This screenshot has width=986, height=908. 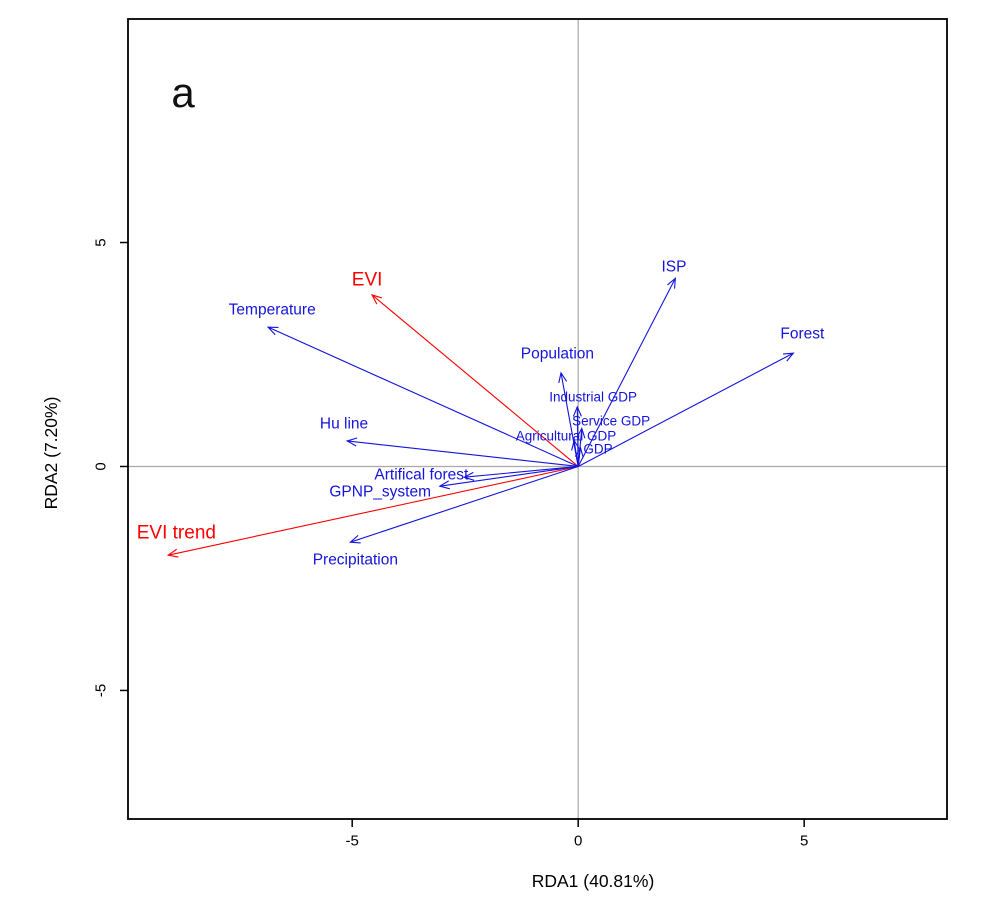 What do you see at coordinates (520, 473) in the screenshot?
I see `arrow-artifical-forest` at bounding box center [520, 473].